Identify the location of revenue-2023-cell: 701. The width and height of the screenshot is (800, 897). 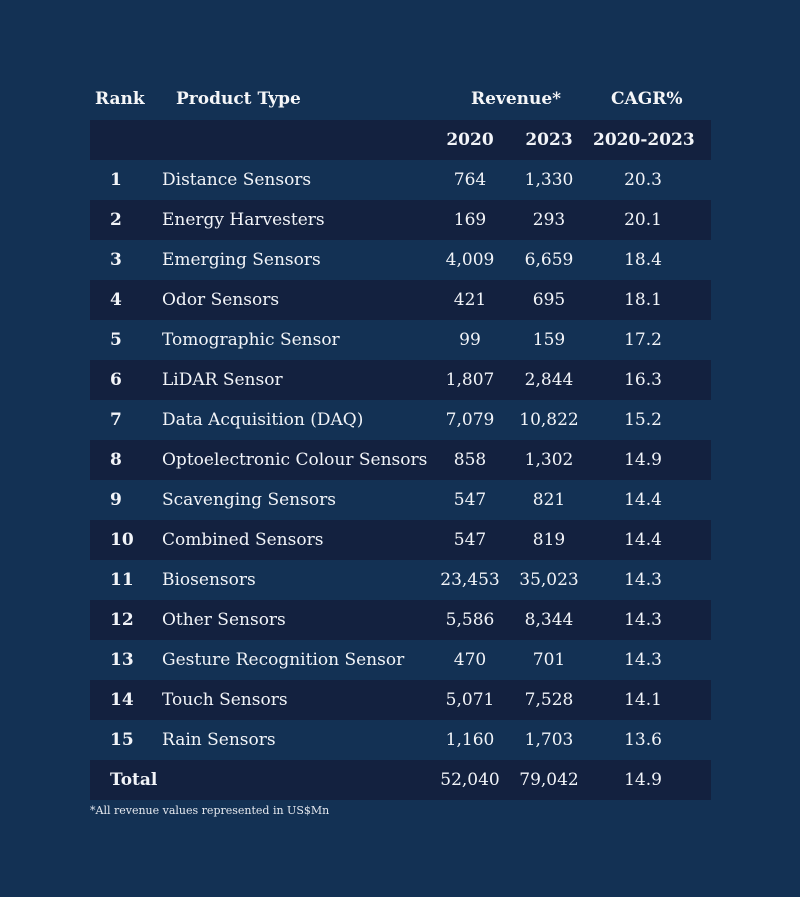
(549, 660).